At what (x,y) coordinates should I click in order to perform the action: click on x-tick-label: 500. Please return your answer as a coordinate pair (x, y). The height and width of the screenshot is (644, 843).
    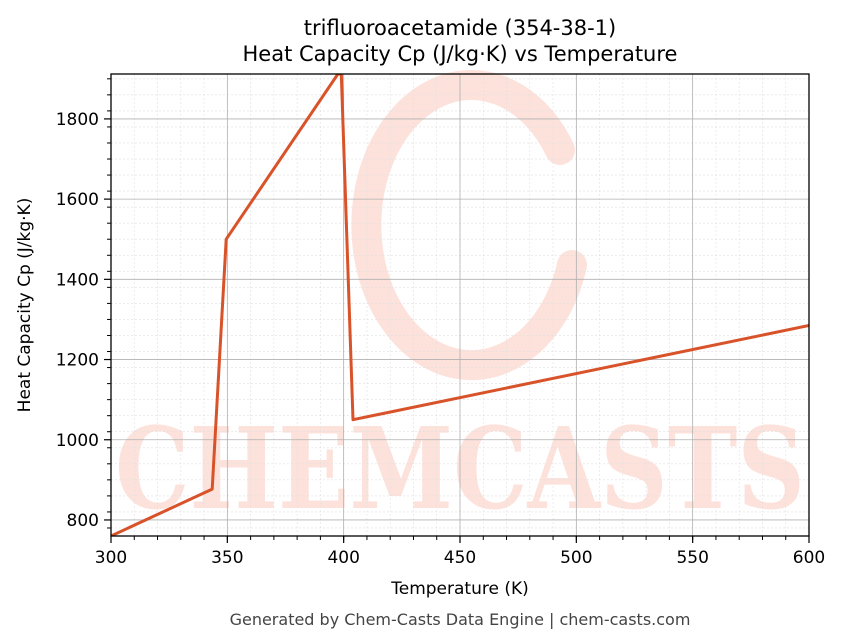
    Looking at the image, I should click on (576, 558).